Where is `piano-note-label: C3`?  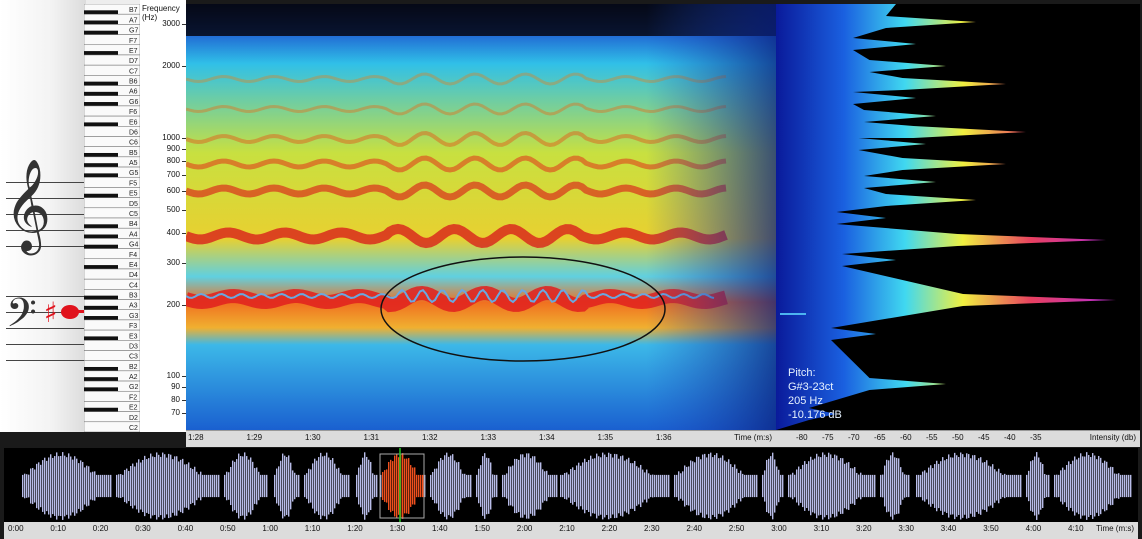
piano-note-label: C3 is located at coordinates (133, 357).